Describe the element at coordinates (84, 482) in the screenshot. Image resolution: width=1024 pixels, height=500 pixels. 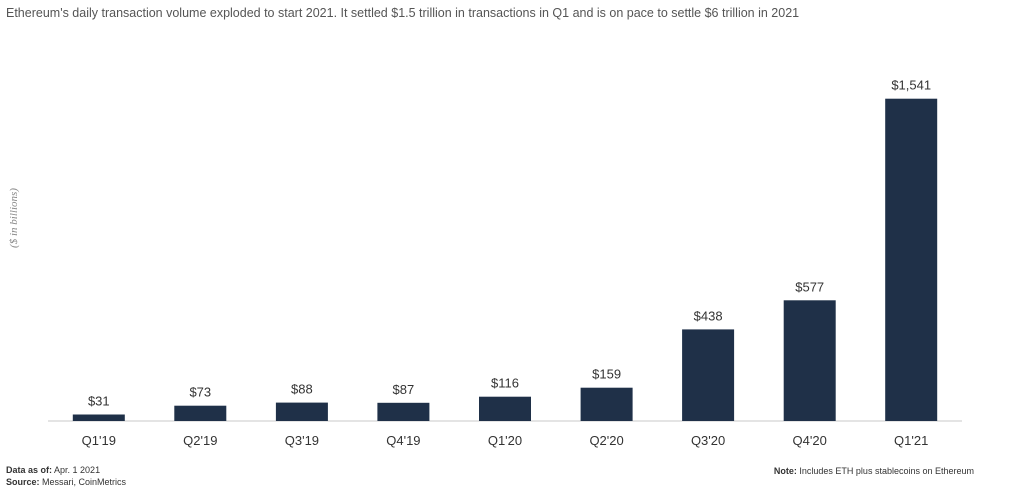
I see `source-value: Messari, CoinMetrics` at that location.